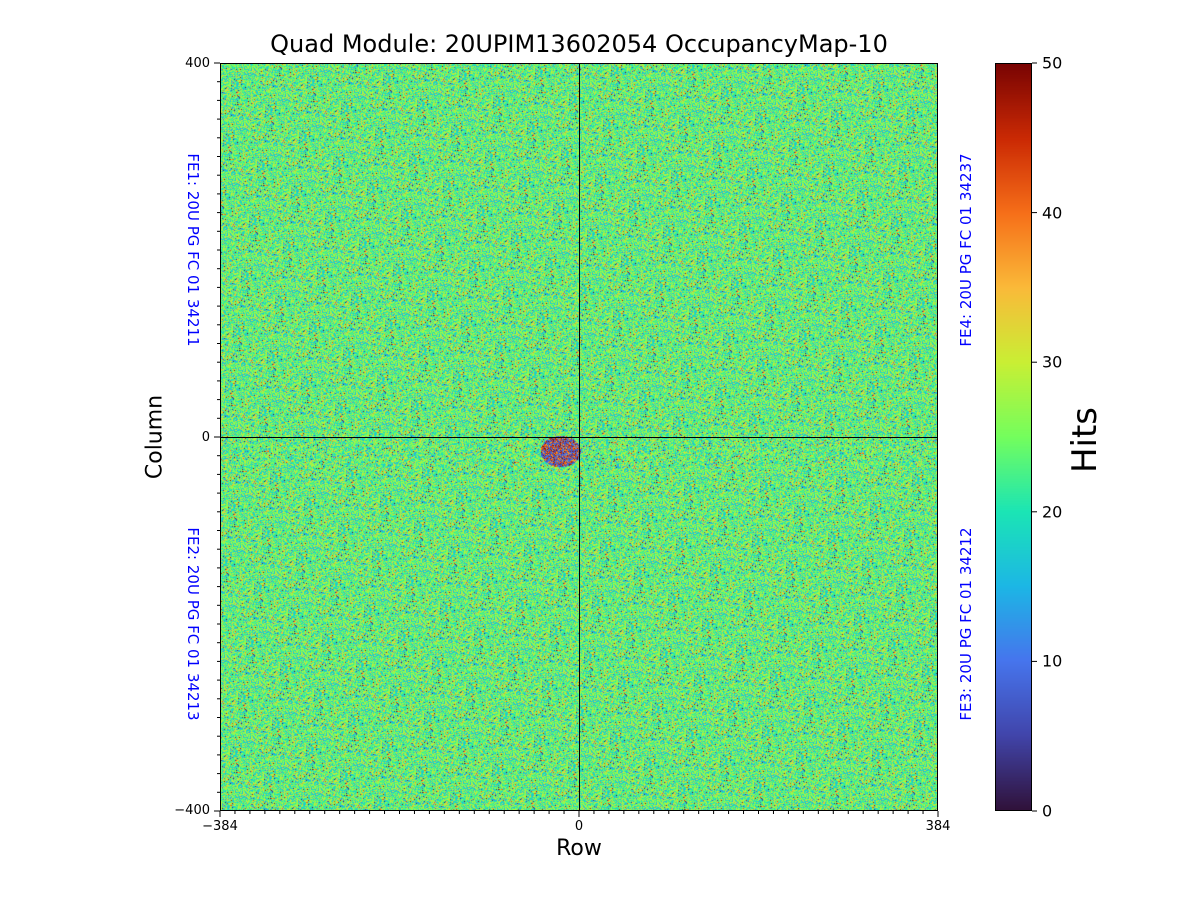 This screenshot has height=900, width=1200. I want to click on x-tick-label-left: −384, so click(220, 826).